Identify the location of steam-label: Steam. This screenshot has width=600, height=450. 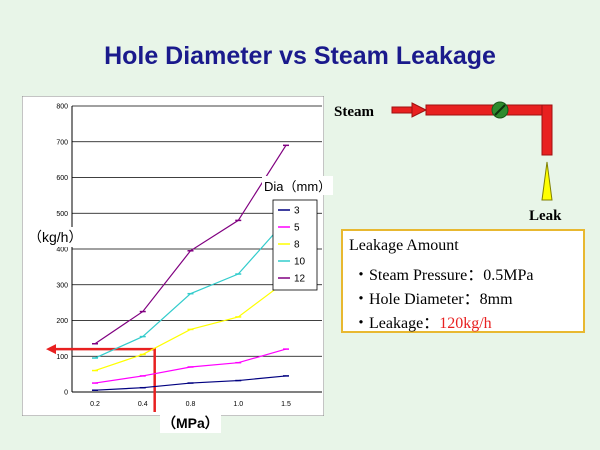
(354, 112).